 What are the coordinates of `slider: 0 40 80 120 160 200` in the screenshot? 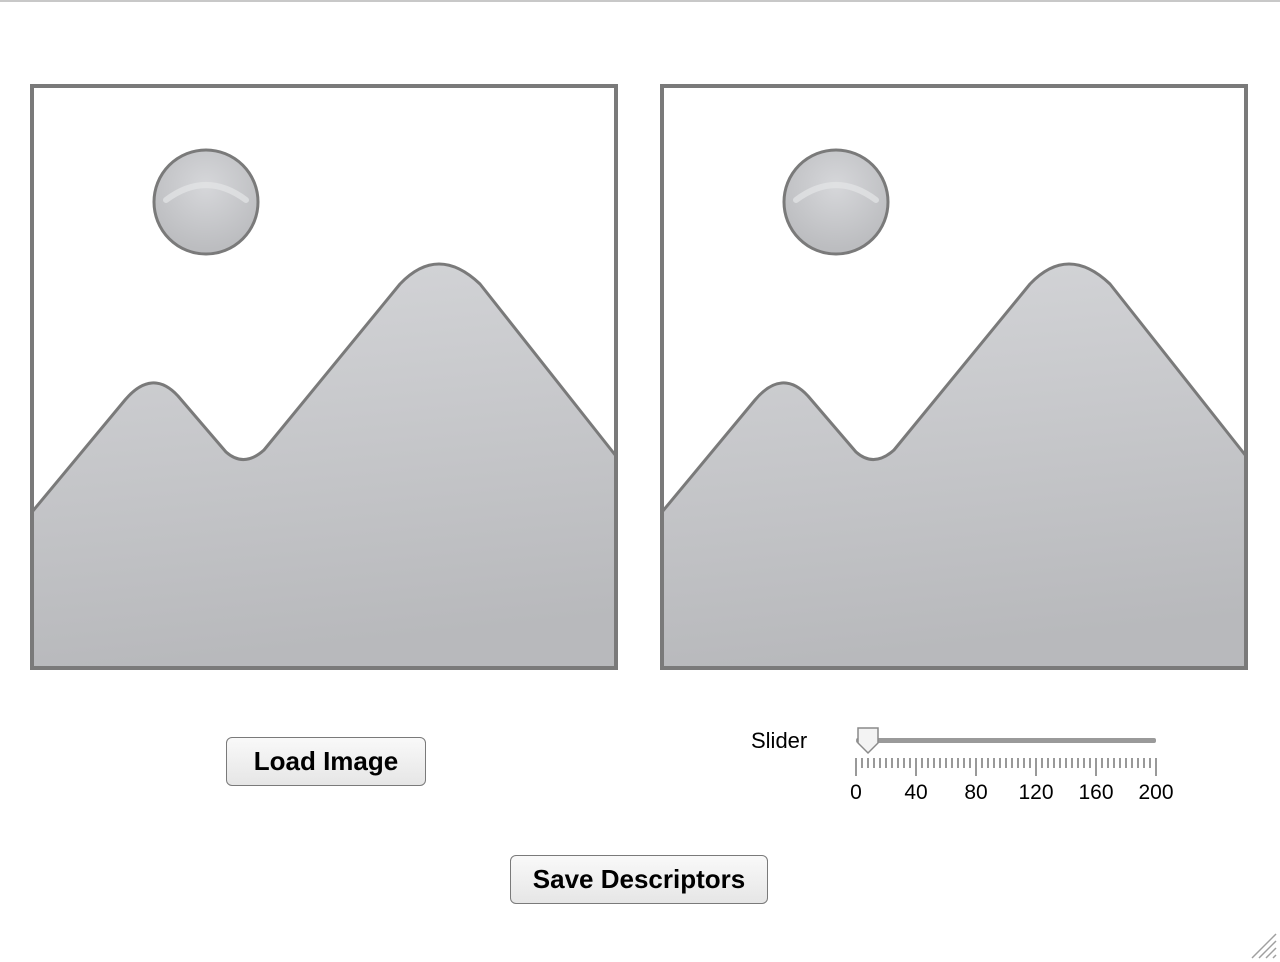 It's located at (1020, 767).